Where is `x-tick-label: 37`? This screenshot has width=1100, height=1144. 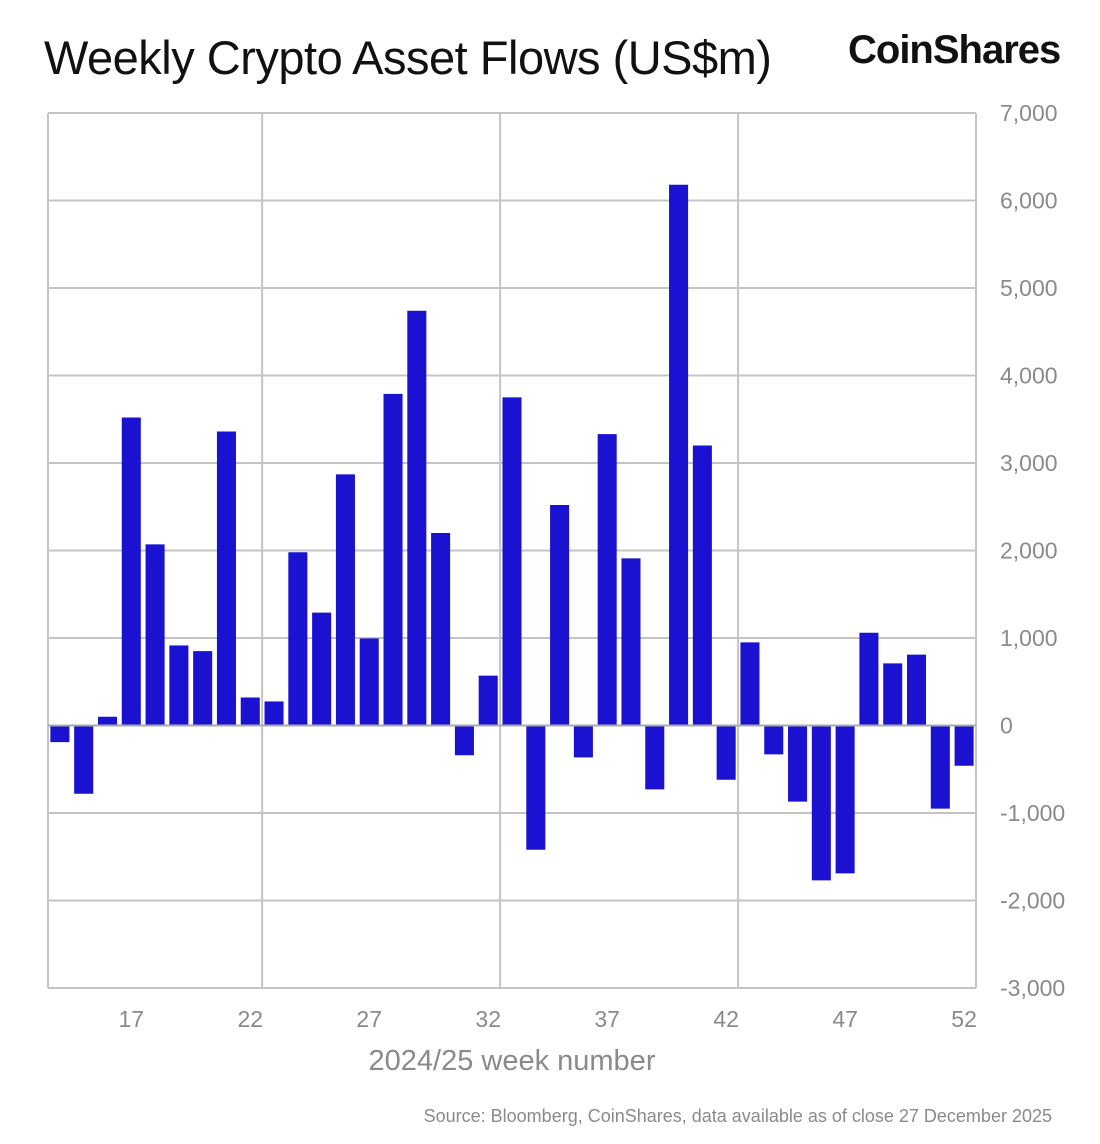 x-tick-label: 37 is located at coordinates (607, 1019).